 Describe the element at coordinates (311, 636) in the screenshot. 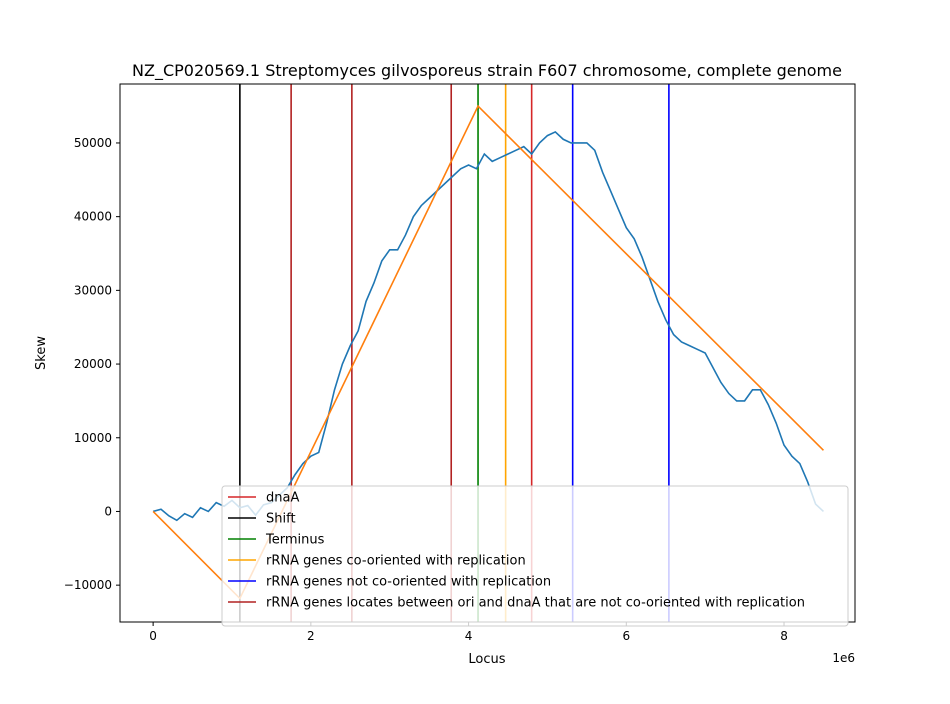

I see `x-tick-label: 2` at that location.